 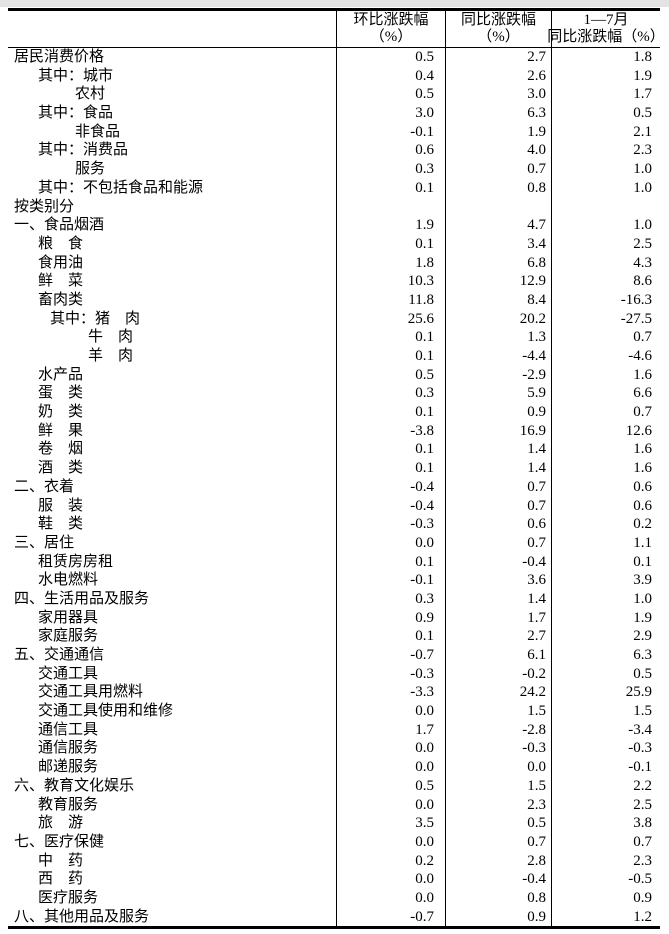 I want to click on yoy-value: 6.1, so click(x=499, y=655).